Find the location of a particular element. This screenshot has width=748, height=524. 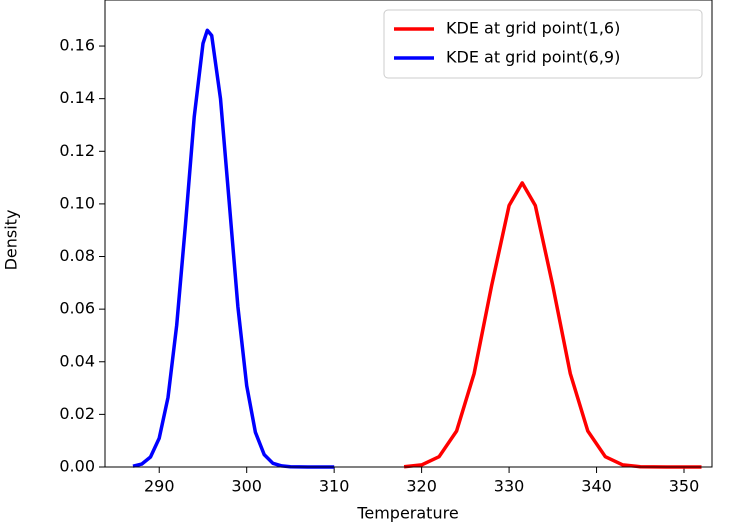

y-tick-label: 0.14 is located at coordinates (77, 97).